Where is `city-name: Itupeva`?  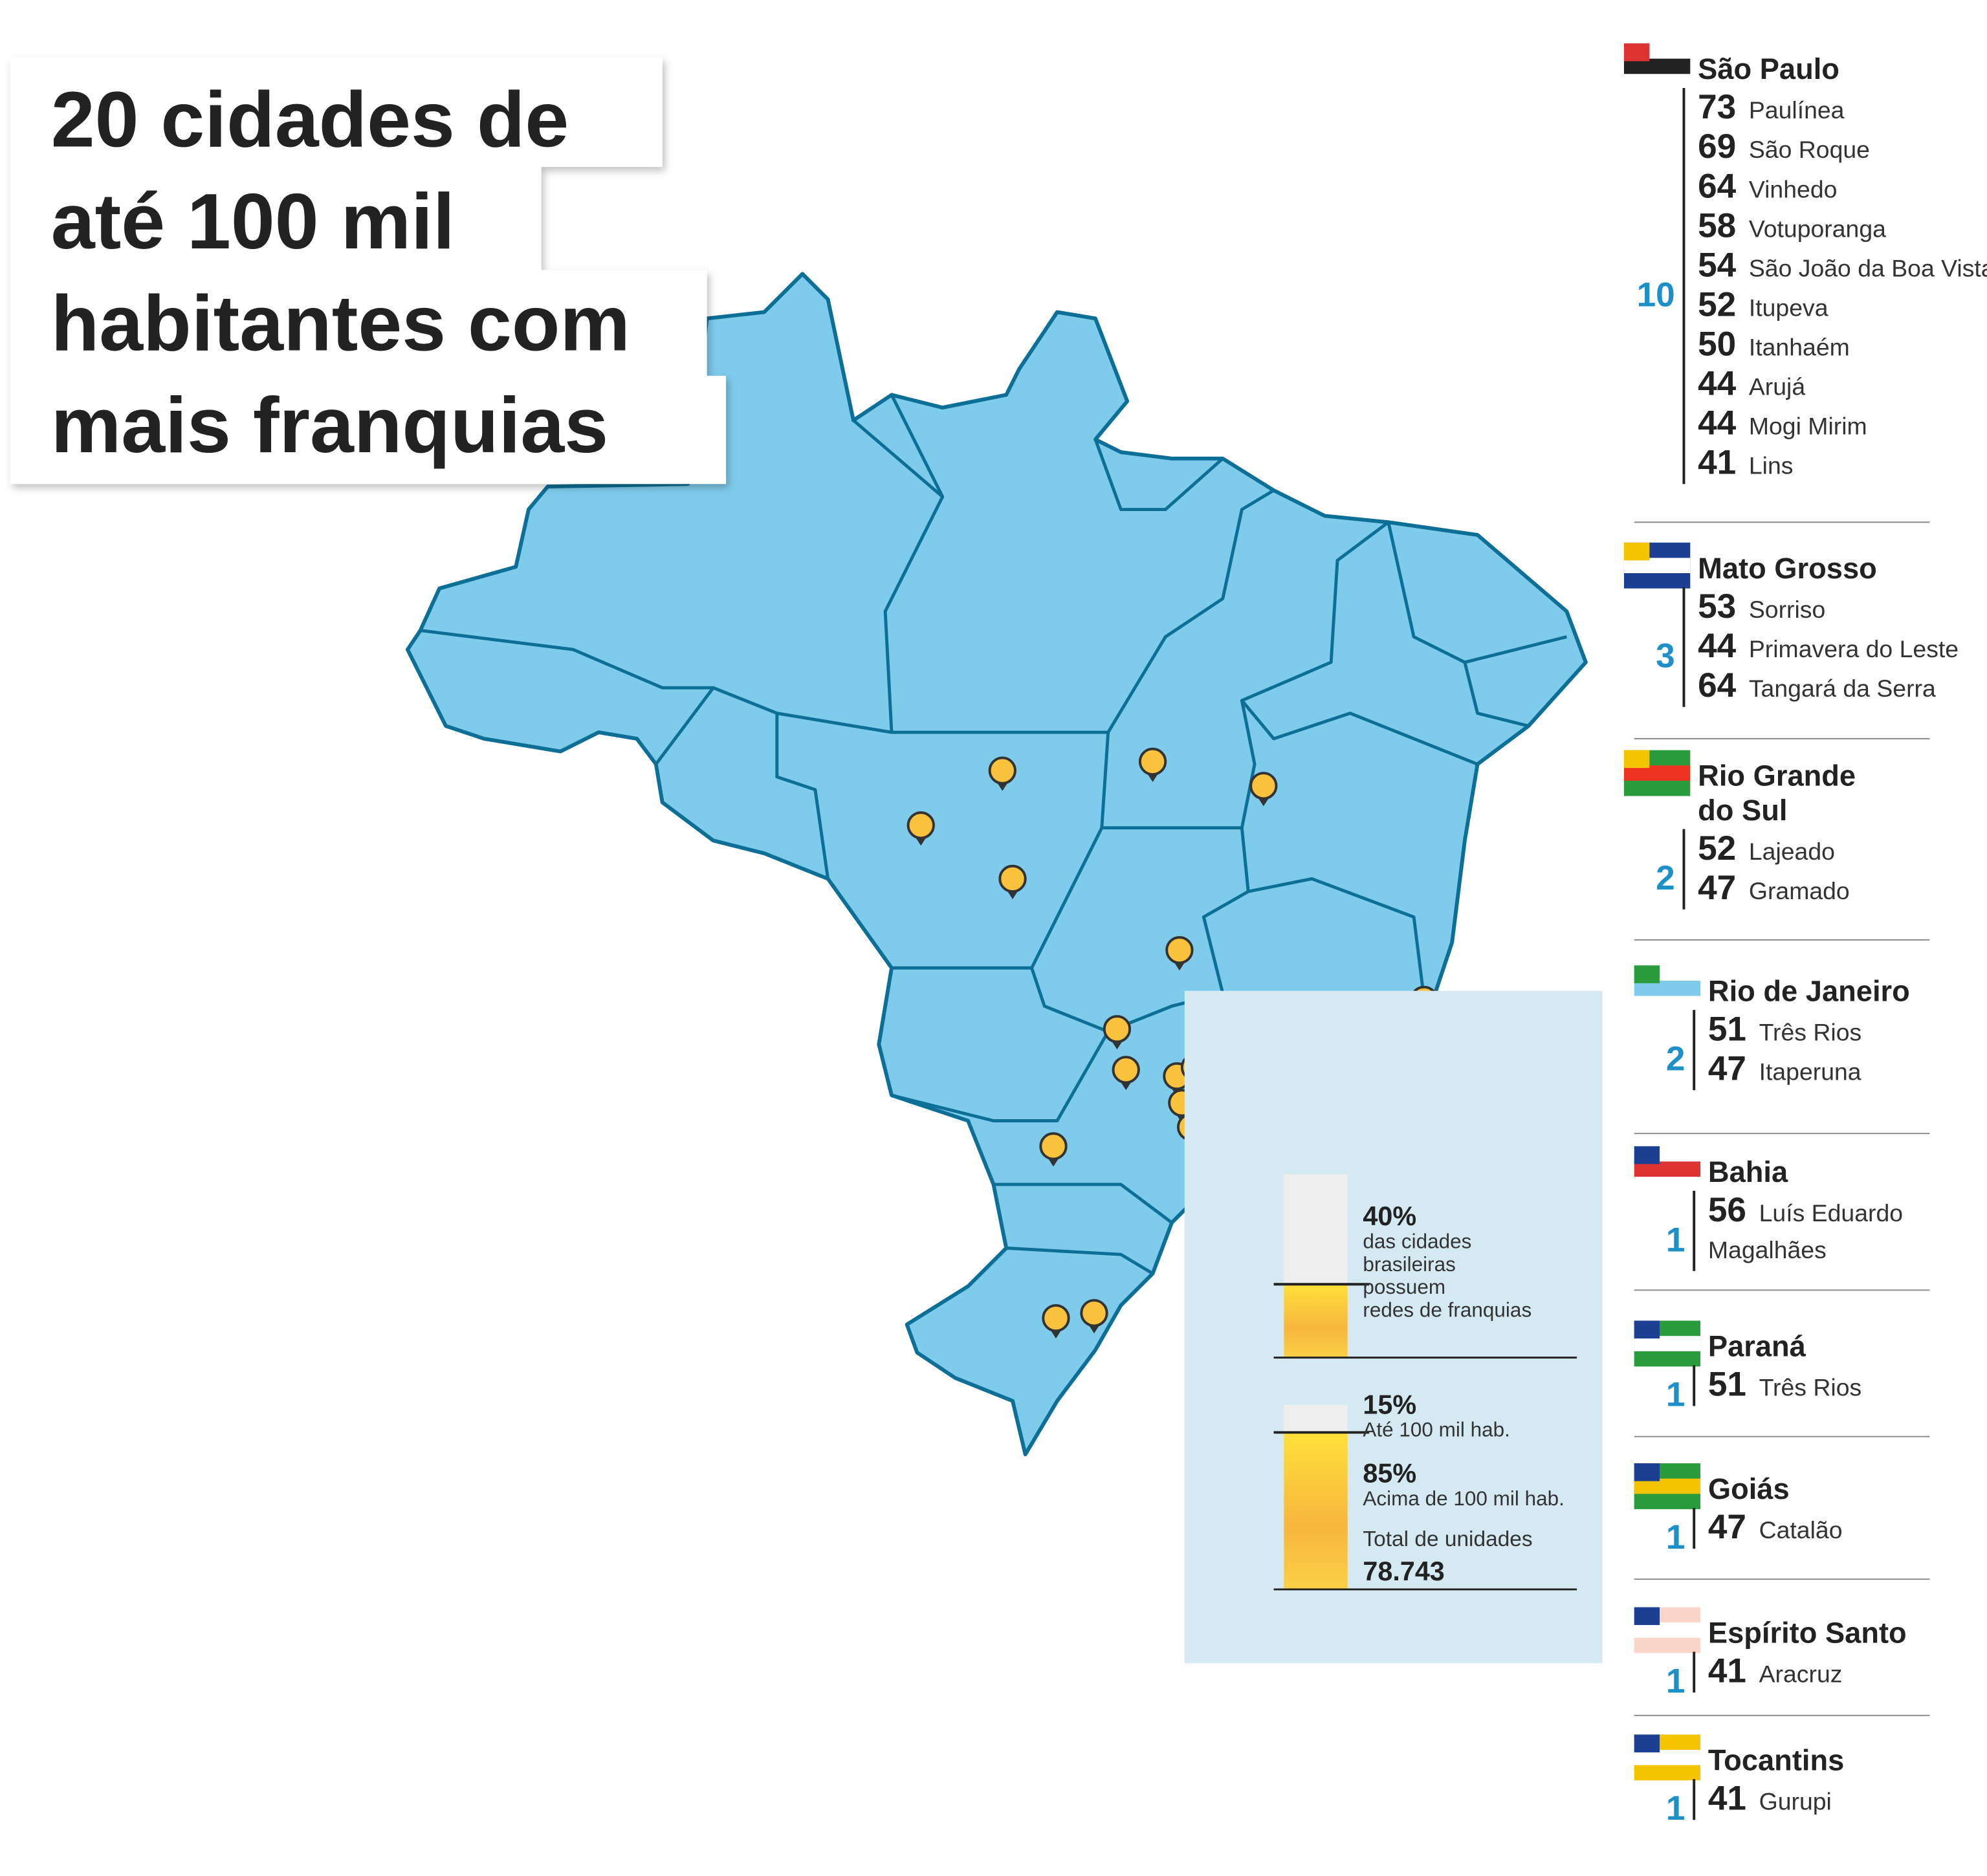 city-name: Itupeva is located at coordinates (1788, 307).